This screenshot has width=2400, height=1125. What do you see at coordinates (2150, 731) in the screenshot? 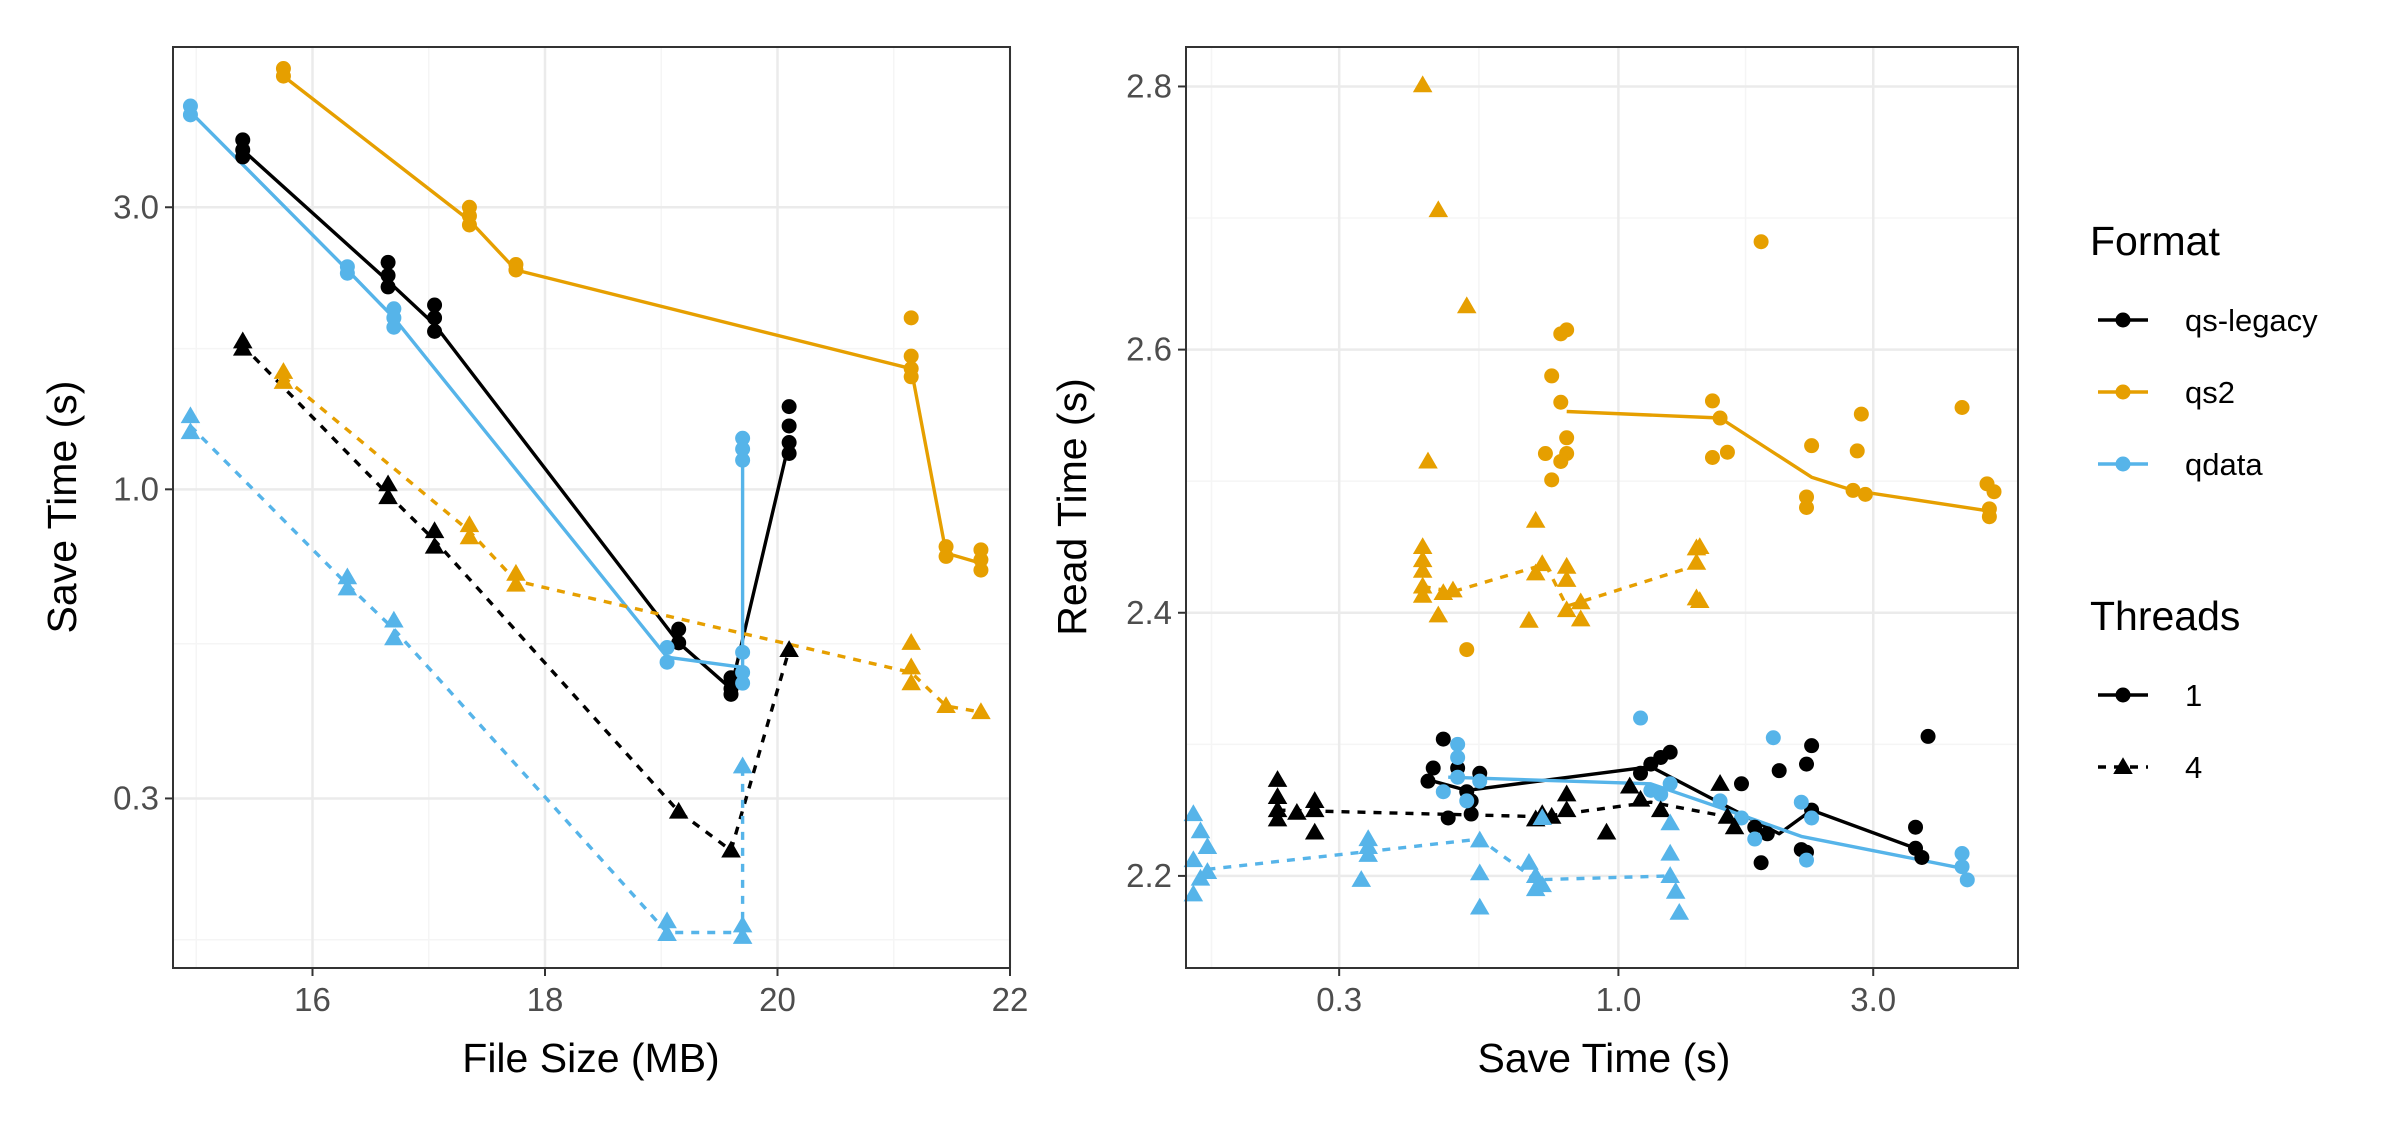
I see `legend-threads-keys: 14` at bounding box center [2150, 731].